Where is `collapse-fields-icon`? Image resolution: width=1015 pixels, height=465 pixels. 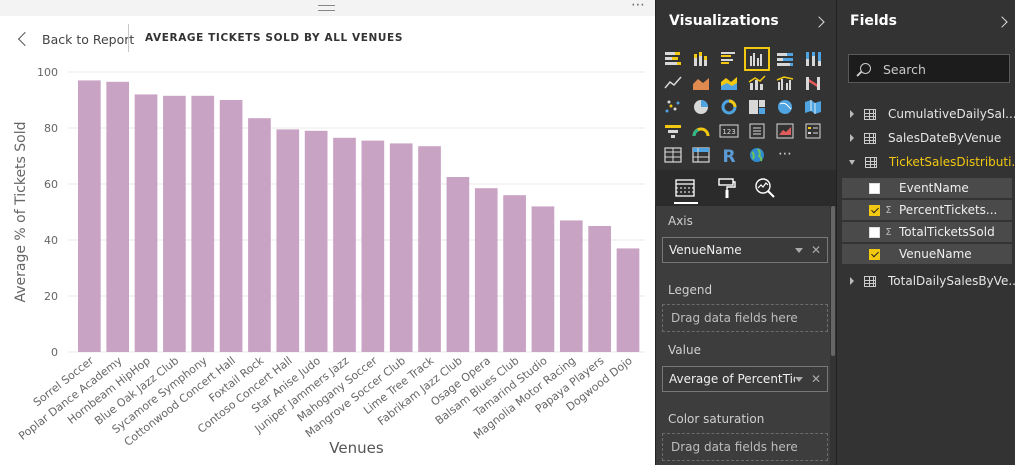
collapse-fields-icon is located at coordinates (1002, 22).